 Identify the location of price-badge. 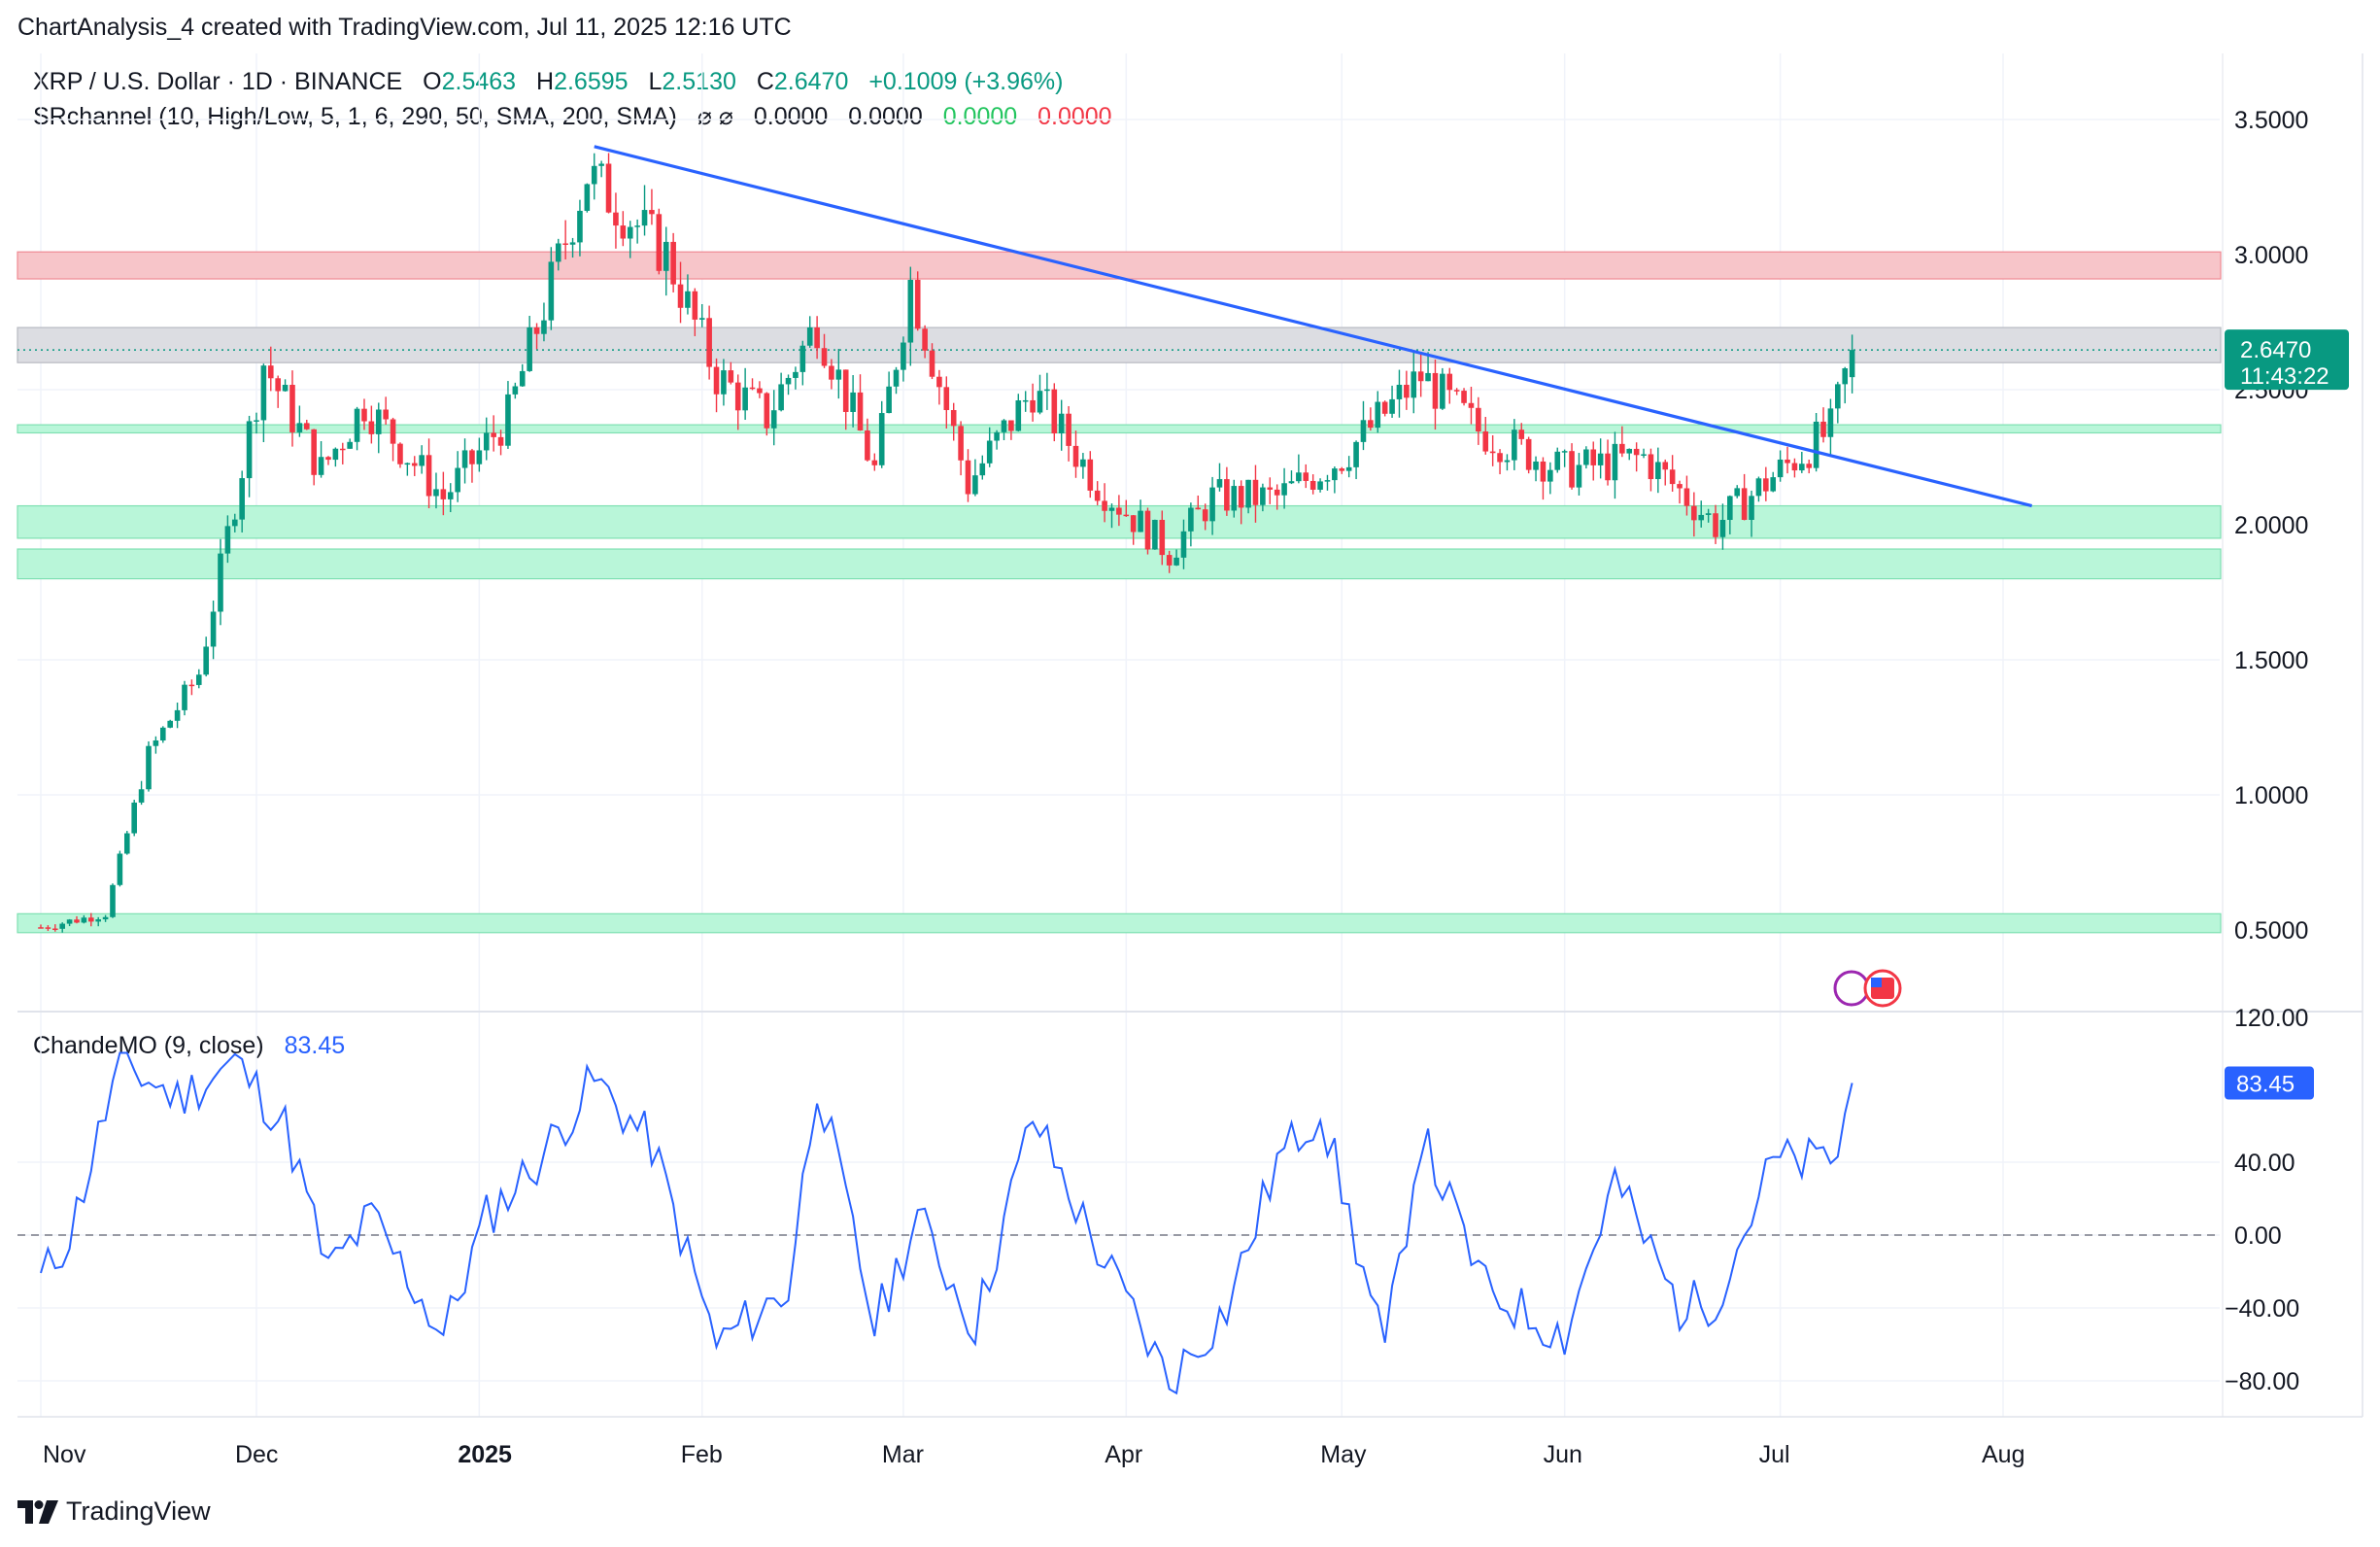
(2287, 360).